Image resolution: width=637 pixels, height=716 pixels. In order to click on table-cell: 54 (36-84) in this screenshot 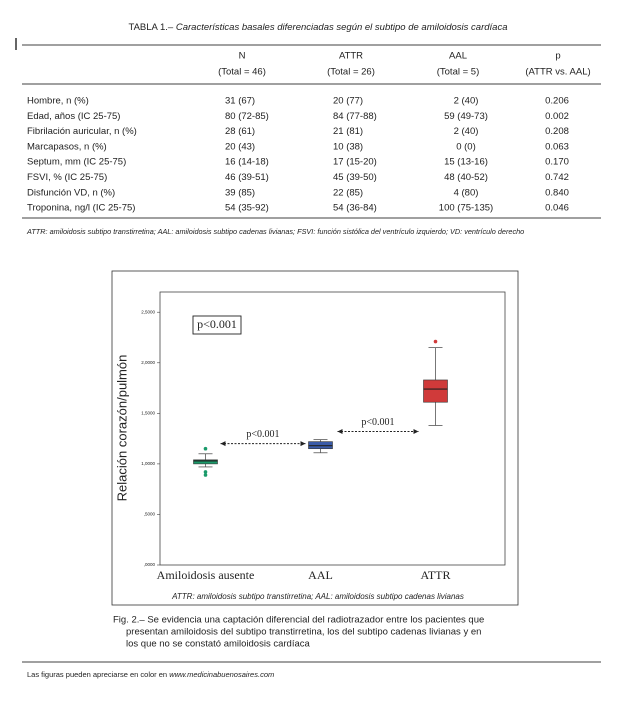, I will do `click(355, 208)`.